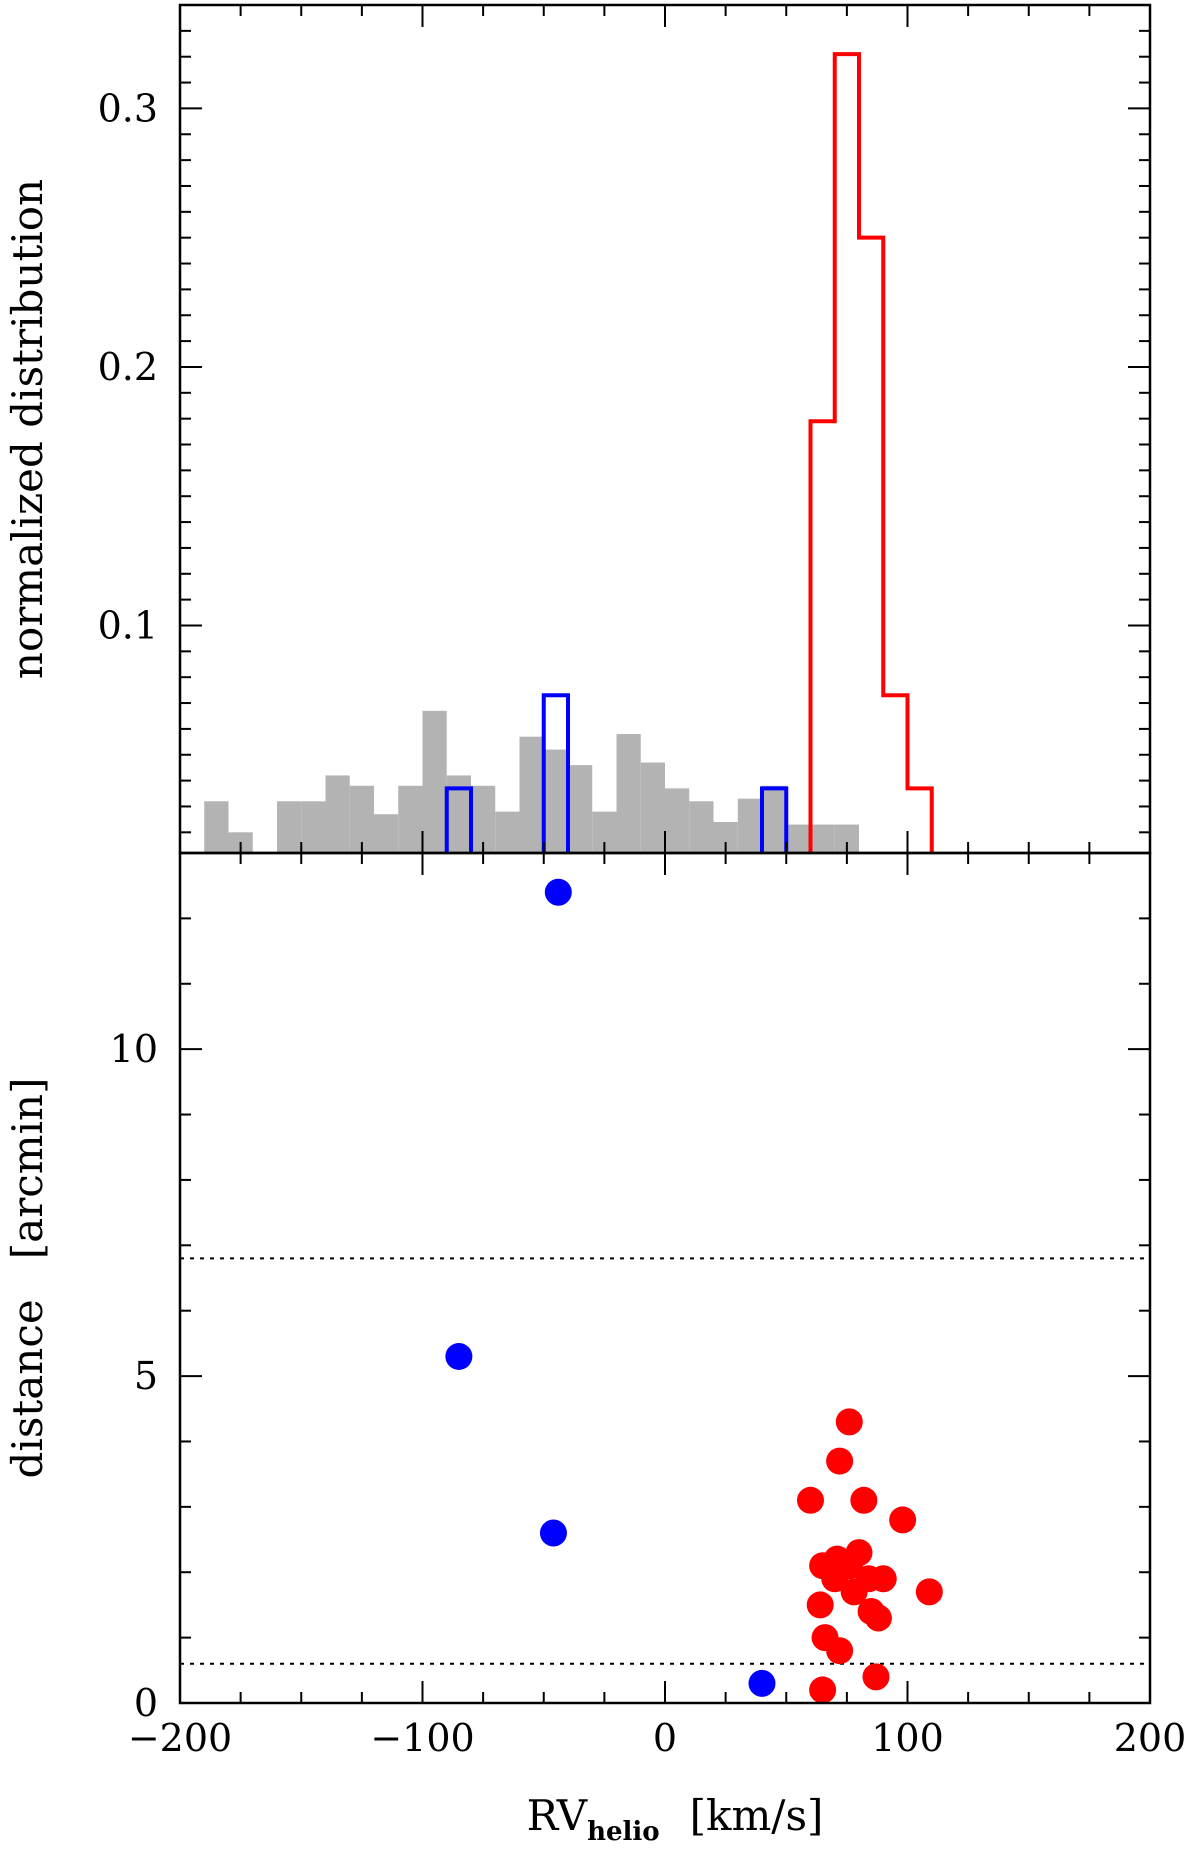 The image size is (1200, 1859). Describe the element at coordinates (675, 1819) in the screenshot. I see `x-axis-label: RVhelio [km/s]` at that location.